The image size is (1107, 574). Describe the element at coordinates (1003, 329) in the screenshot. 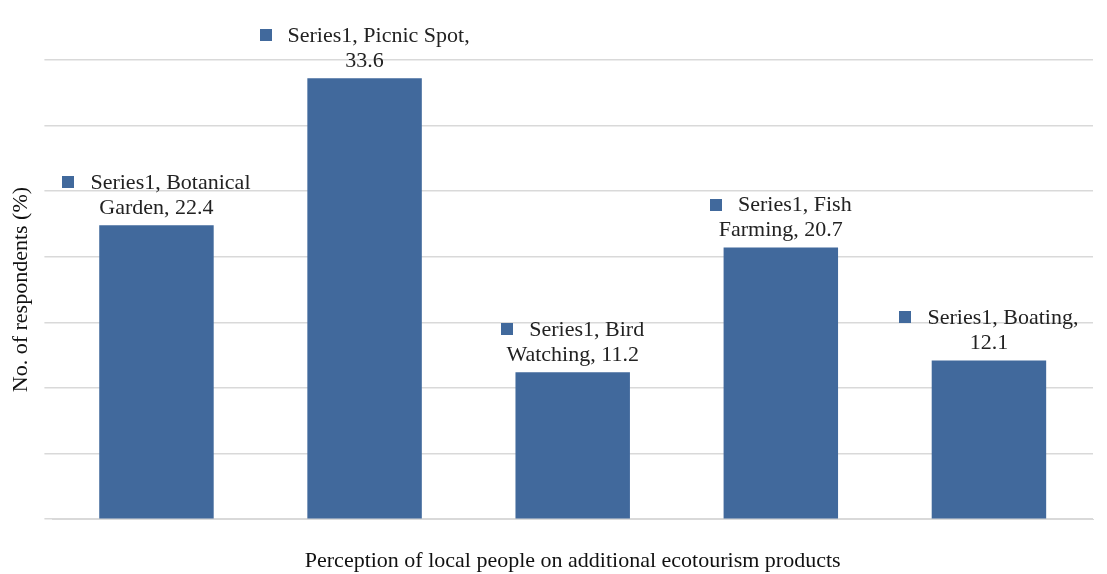

I see `data-label: Series1, Boating, 12.1` at that location.